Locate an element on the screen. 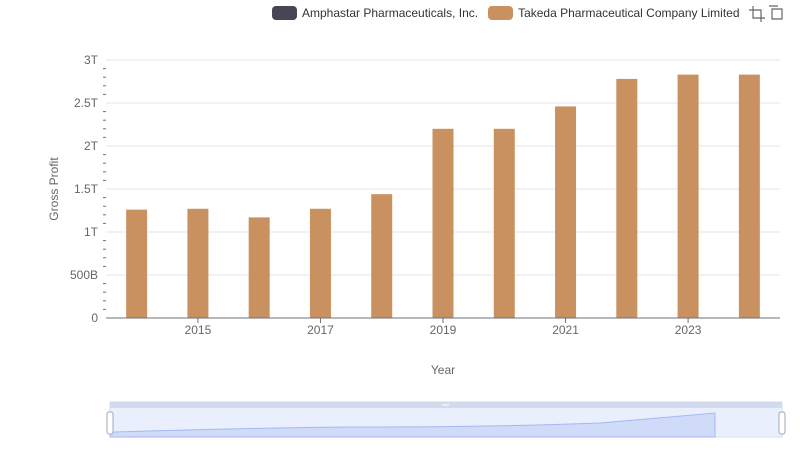 This screenshot has height=461, width=800. bar-takeda-pharmaceutical-company-limited-2018 is located at coordinates (382, 256).